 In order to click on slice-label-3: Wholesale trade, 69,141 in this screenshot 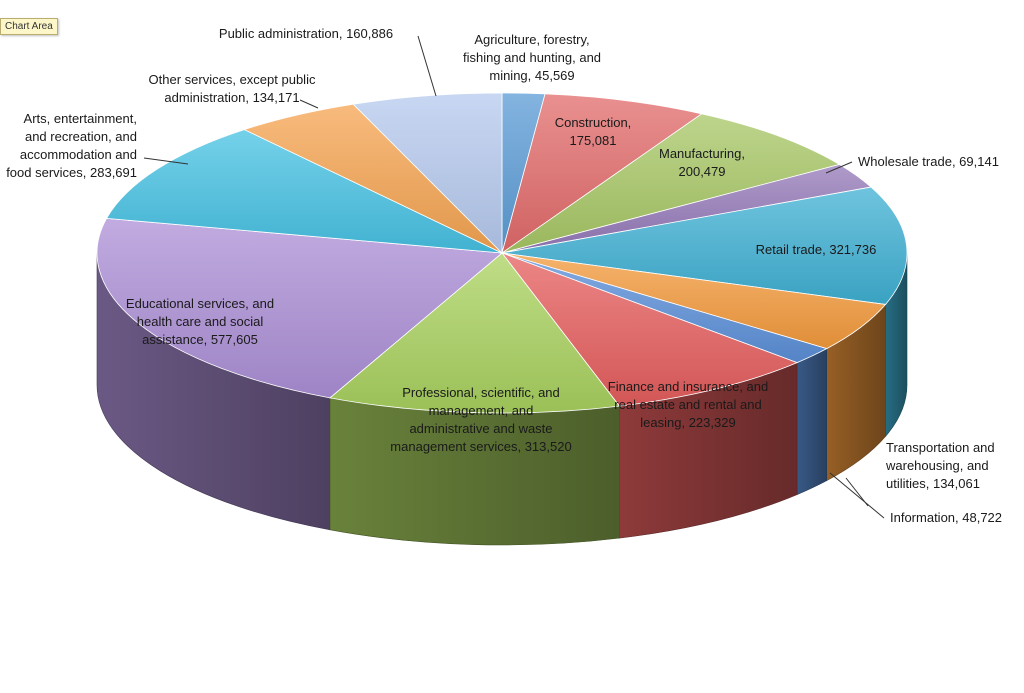, I will do `click(928, 161)`.